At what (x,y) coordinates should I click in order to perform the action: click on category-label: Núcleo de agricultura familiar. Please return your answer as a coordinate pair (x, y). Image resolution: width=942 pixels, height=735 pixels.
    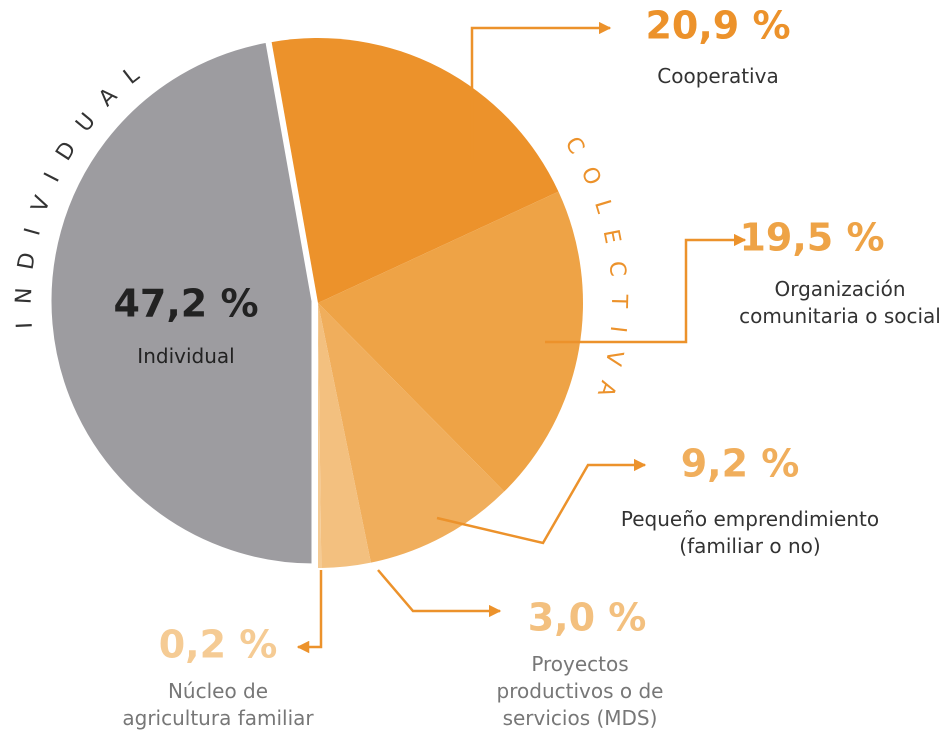
    Looking at the image, I should click on (218, 704).